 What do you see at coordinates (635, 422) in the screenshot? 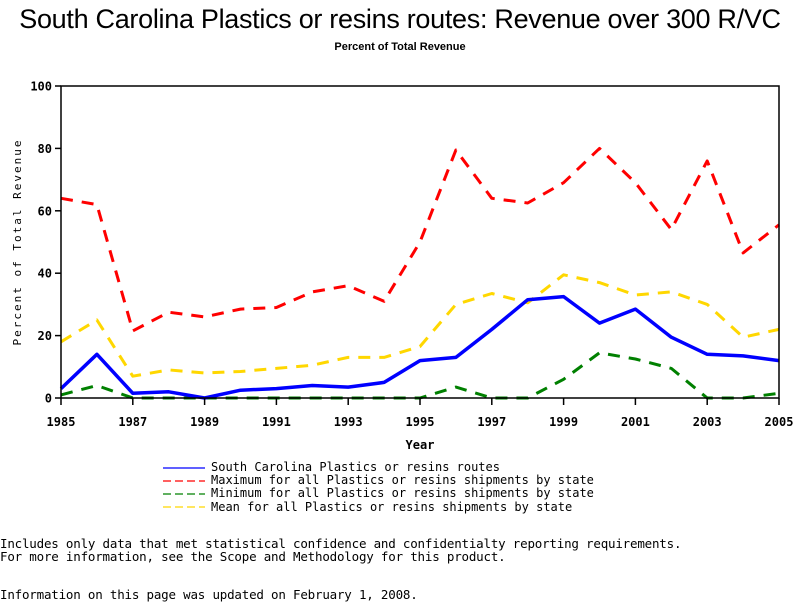
I see `x-tick-label: 2001` at bounding box center [635, 422].